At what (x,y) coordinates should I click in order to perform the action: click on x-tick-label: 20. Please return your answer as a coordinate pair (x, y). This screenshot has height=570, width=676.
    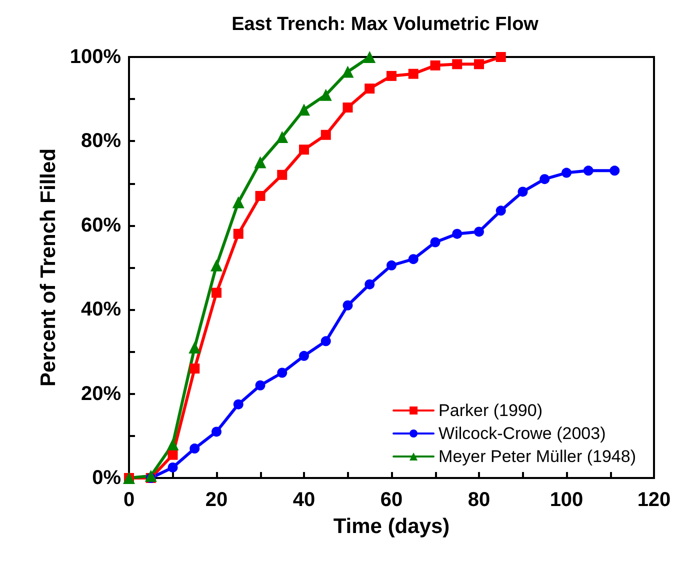
    Looking at the image, I should click on (216, 500).